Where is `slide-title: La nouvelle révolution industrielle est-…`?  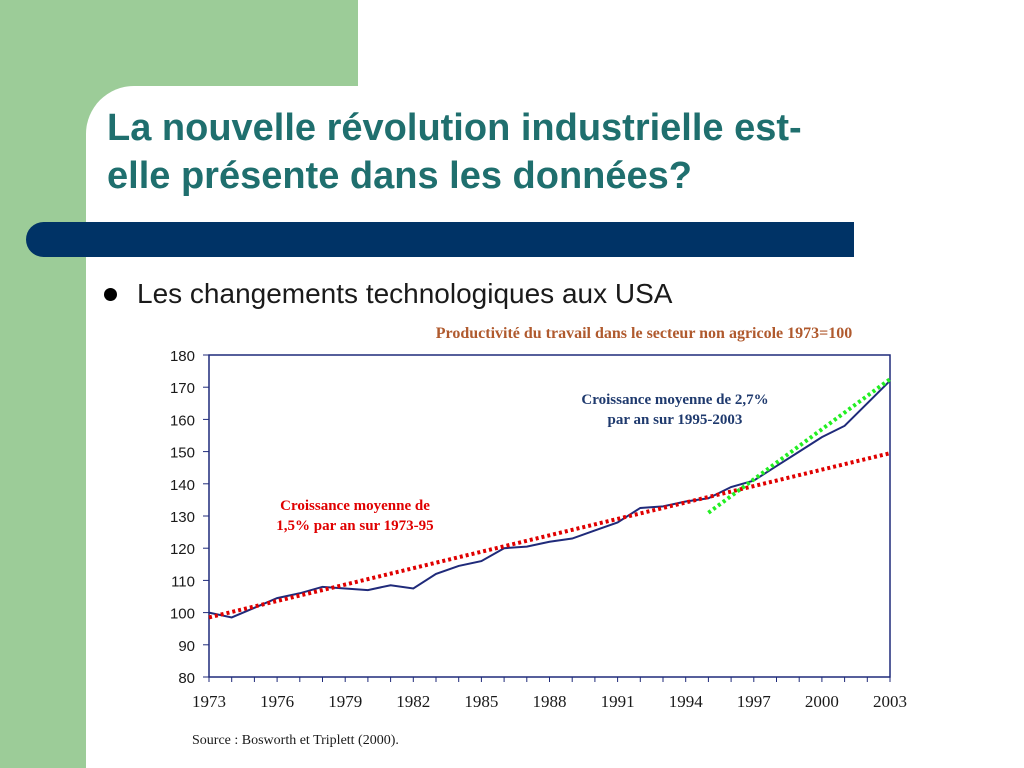
slide-title: La nouvelle révolution industrielle est-… is located at coordinates (552, 152).